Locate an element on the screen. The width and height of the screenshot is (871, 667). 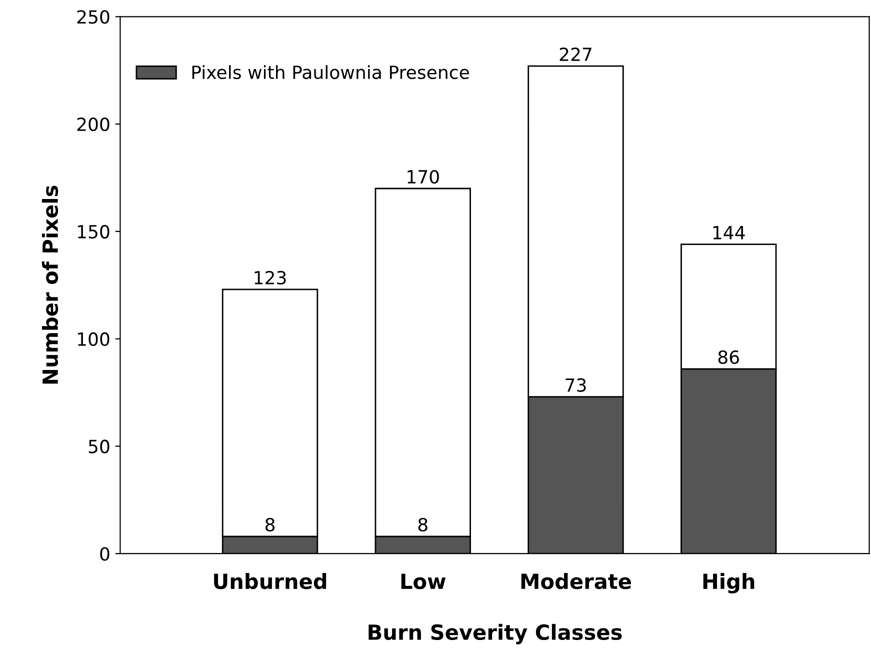
y-tick-label: 150 is located at coordinates (94, 231).